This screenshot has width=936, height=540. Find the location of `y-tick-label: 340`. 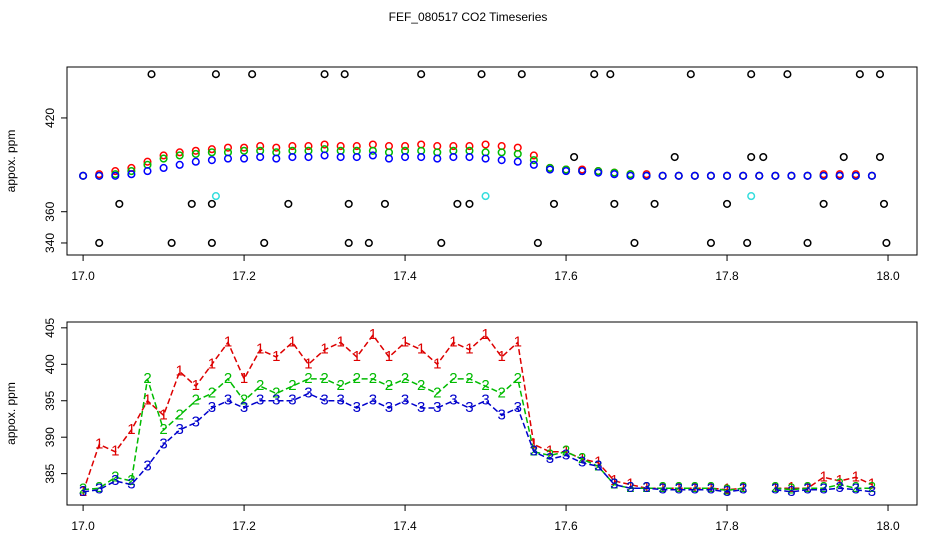

y-tick-label: 340 is located at coordinates (50, 243).